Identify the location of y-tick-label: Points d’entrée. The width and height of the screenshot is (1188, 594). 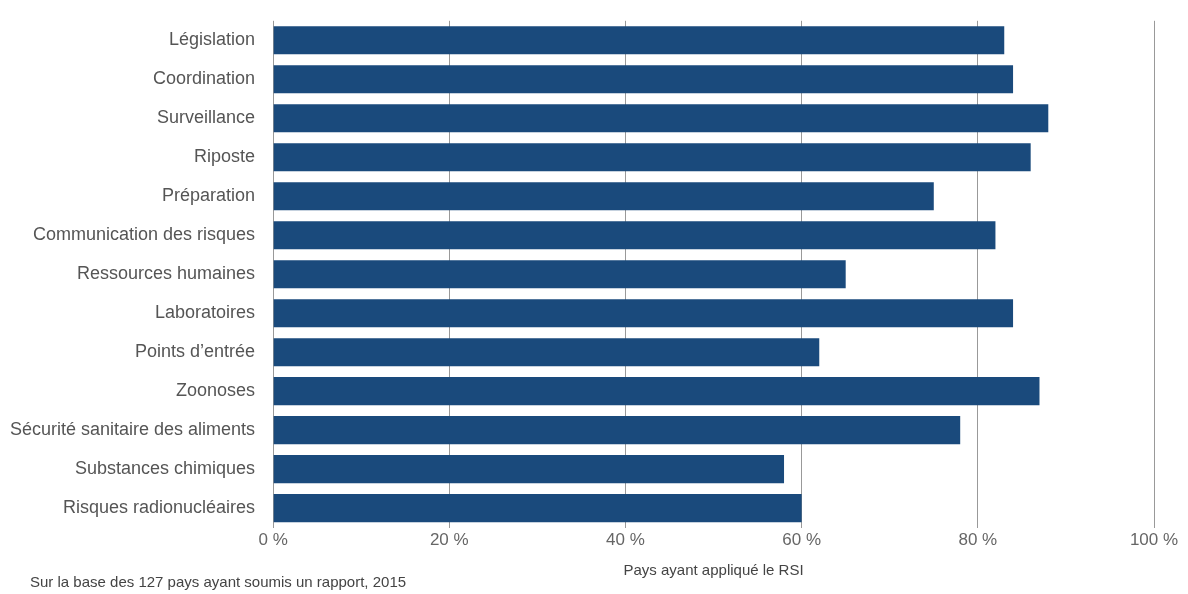
(195, 351).